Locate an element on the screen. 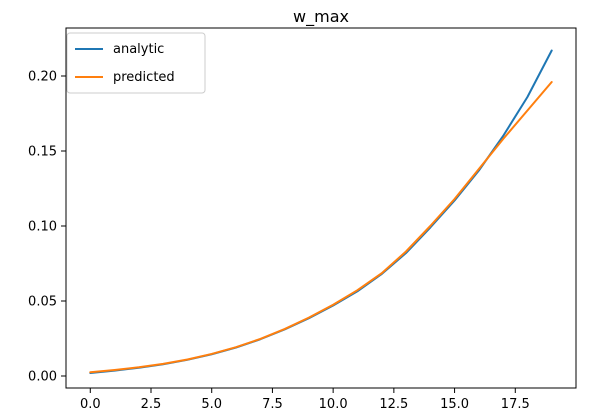 Image resolution: width=589 pixels, height=412 pixels. y-tick-label: 0.20 is located at coordinates (42, 77).